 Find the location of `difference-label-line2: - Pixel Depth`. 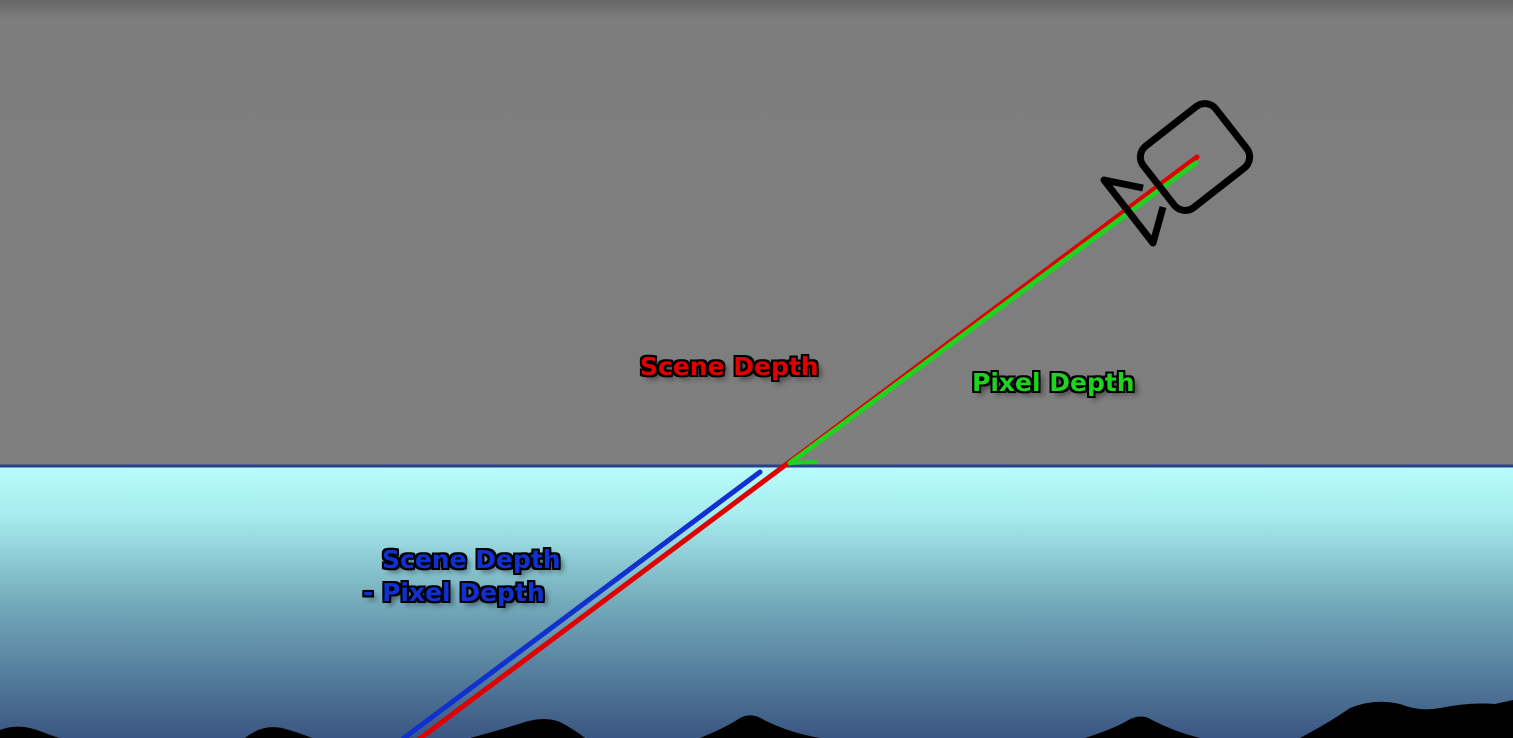

difference-label-line2: - Pixel Depth is located at coordinates (454, 592).